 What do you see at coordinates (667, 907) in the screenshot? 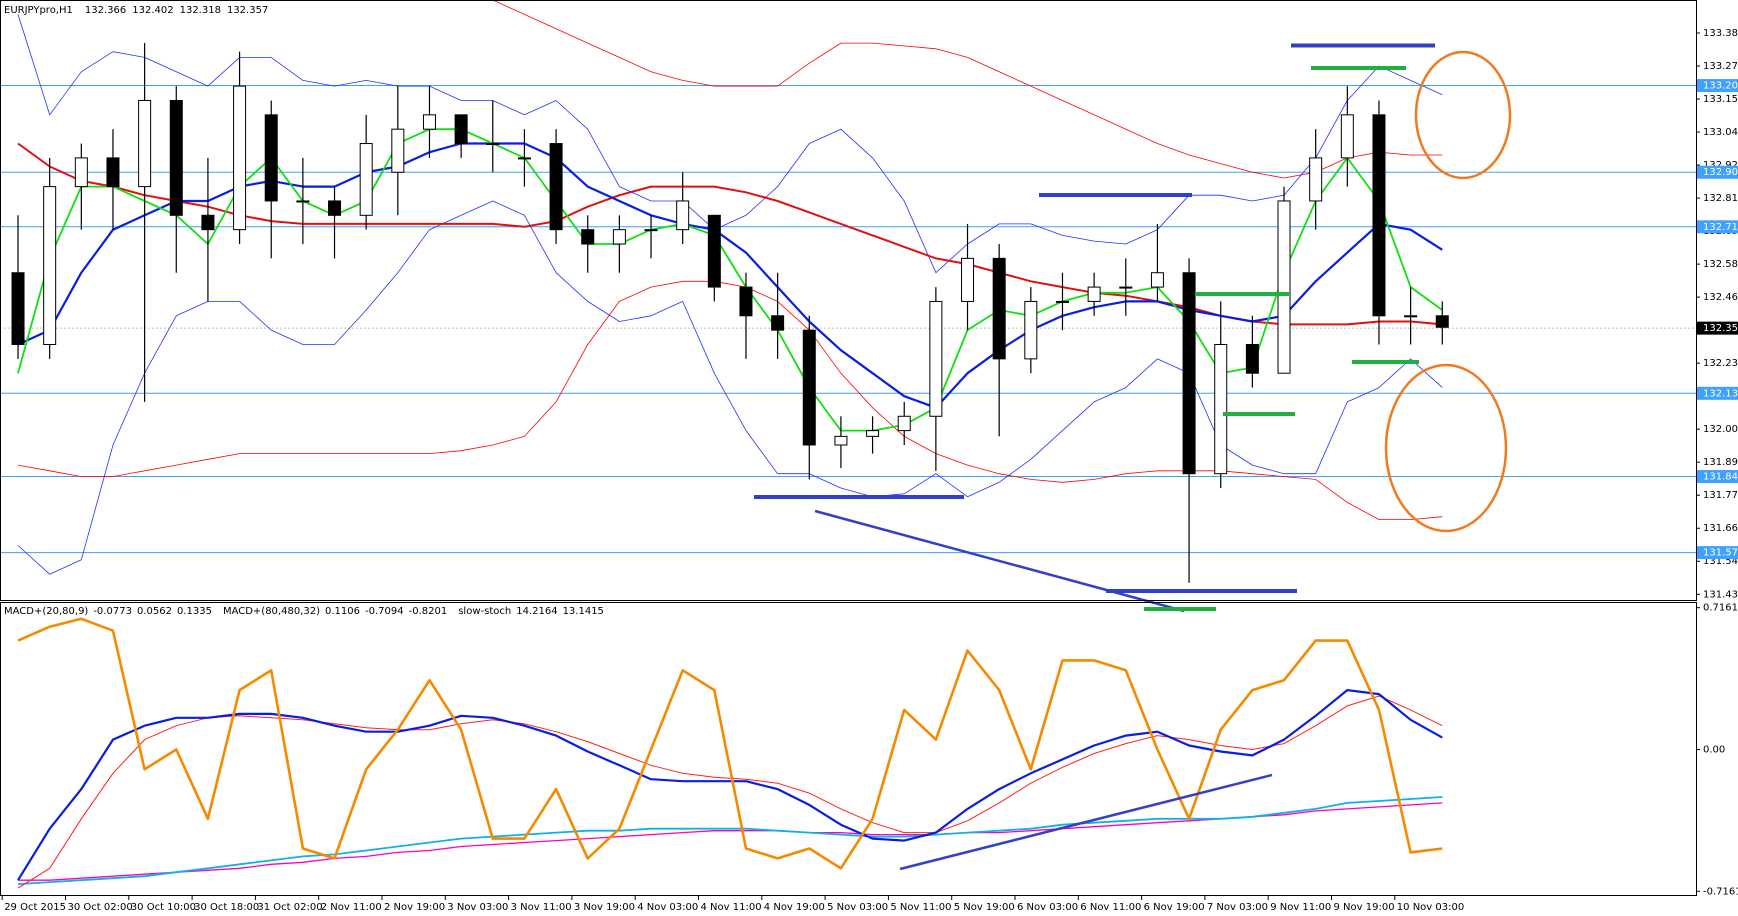
I see `x-tick-label: 4 Nov 03:00` at bounding box center [667, 907].